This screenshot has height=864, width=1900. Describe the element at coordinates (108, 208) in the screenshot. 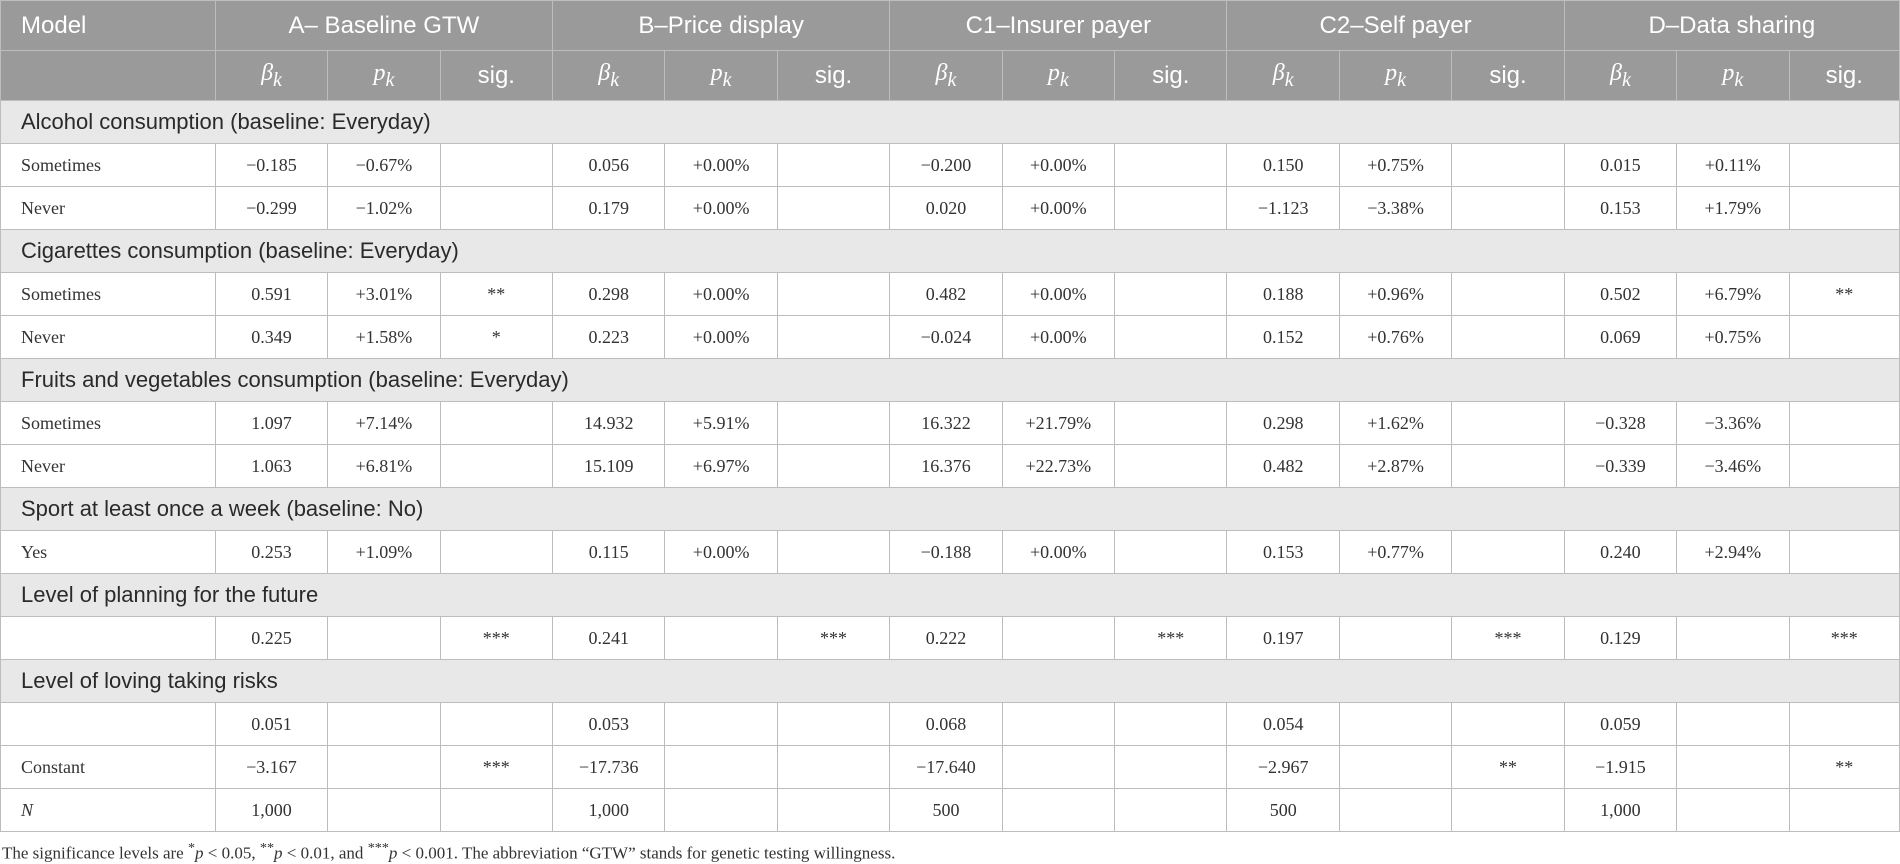

I see `row-label: Never` at that location.